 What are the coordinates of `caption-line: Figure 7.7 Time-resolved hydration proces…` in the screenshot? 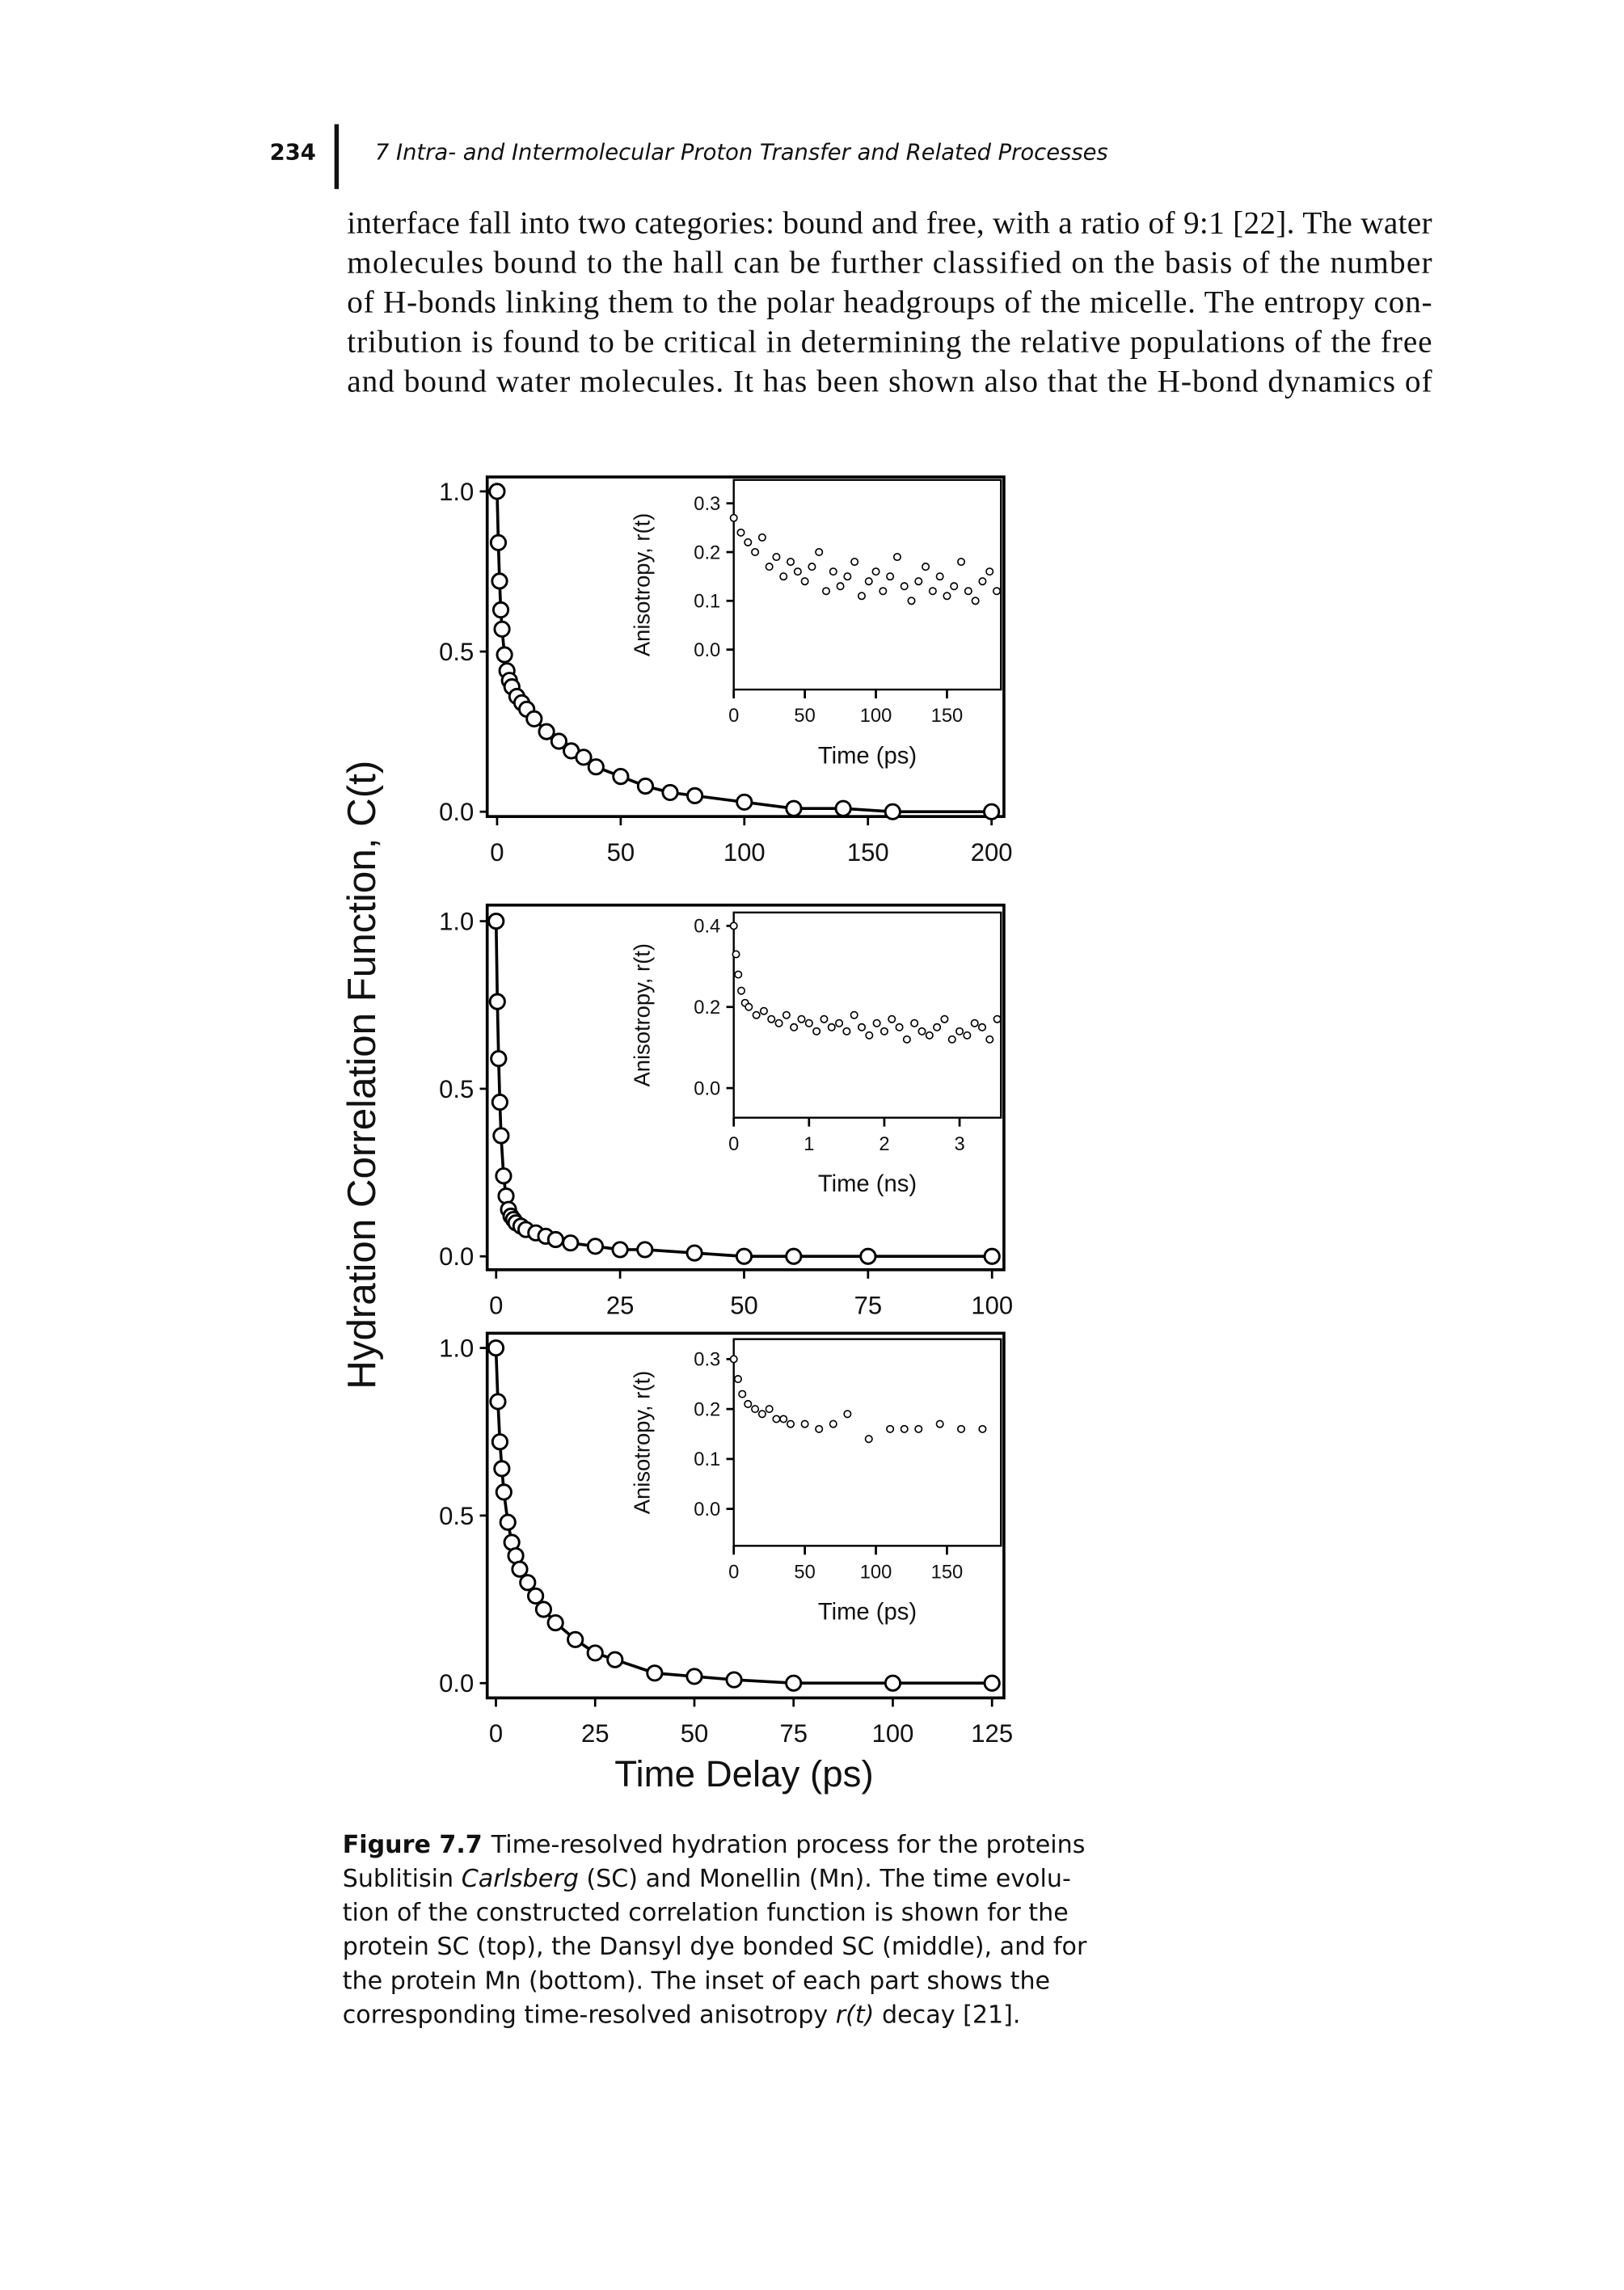 It's located at (714, 1845).